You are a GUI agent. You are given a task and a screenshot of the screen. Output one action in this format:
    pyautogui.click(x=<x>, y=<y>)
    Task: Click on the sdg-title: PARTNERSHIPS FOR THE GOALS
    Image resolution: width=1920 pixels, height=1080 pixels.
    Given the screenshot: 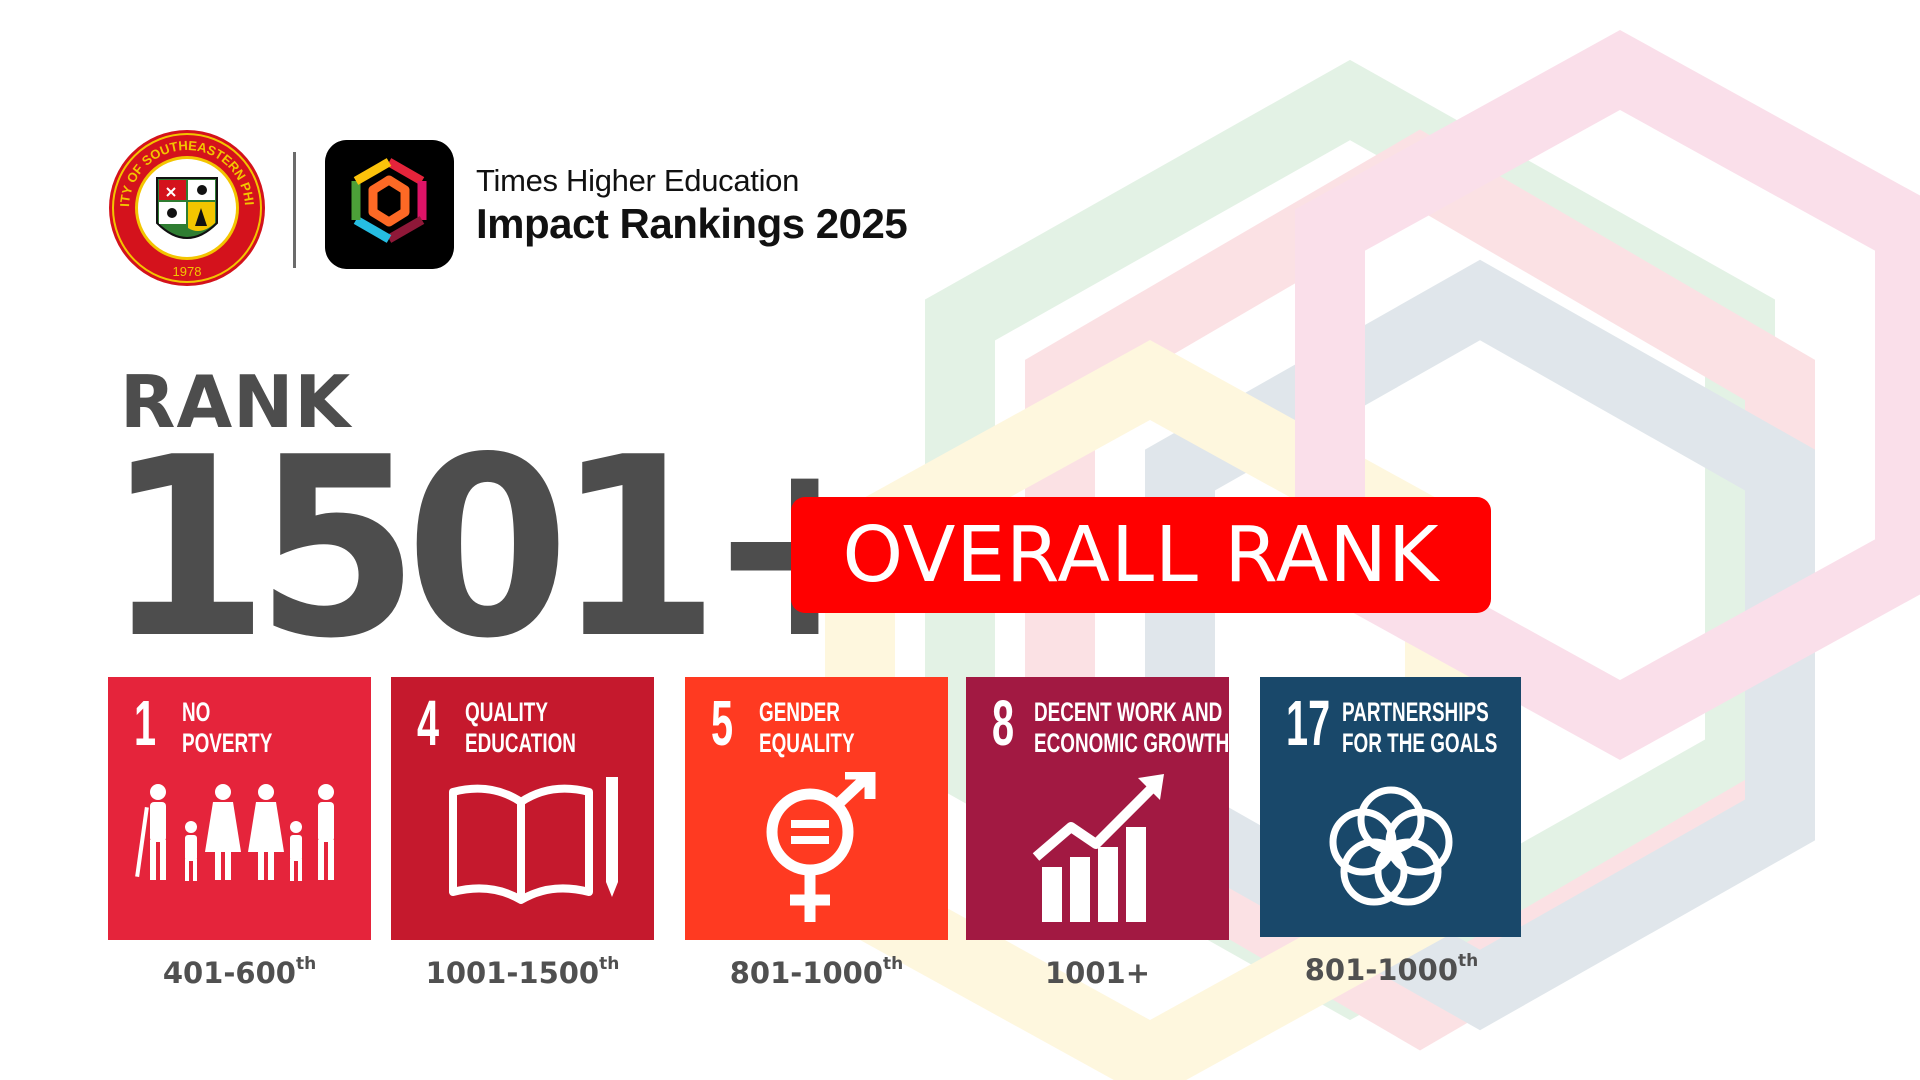 What is the action you would take?
    pyautogui.click(x=1420, y=727)
    